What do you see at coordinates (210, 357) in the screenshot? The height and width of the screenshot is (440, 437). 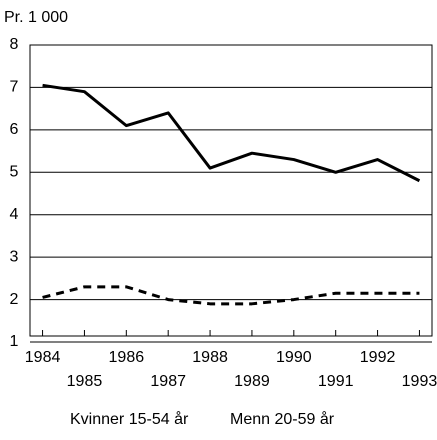 I see `x-tick-label: 1988` at bounding box center [210, 357].